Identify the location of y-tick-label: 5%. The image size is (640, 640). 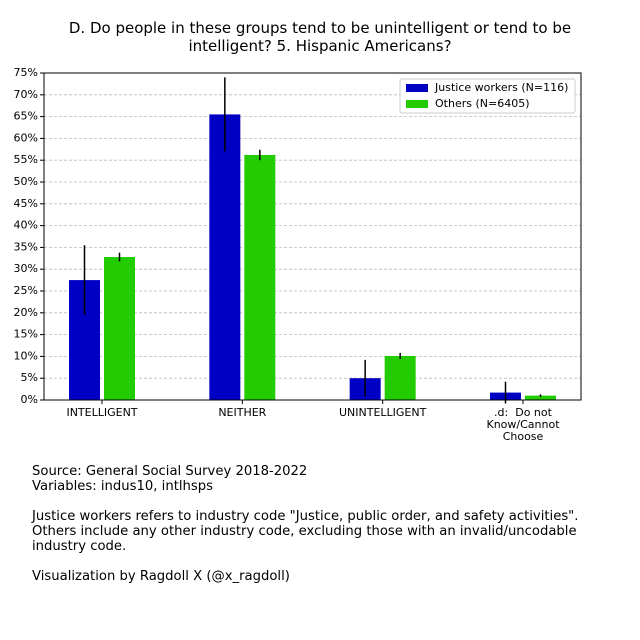
(29, 377).